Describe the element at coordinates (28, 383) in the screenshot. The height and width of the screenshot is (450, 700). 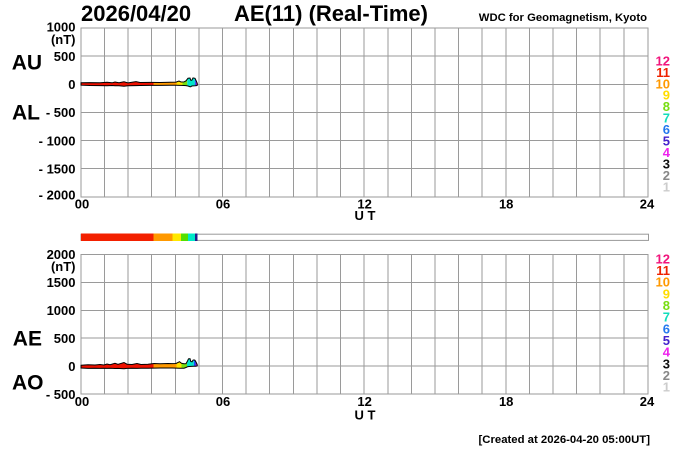
I see `svg-text: AO` at that location.